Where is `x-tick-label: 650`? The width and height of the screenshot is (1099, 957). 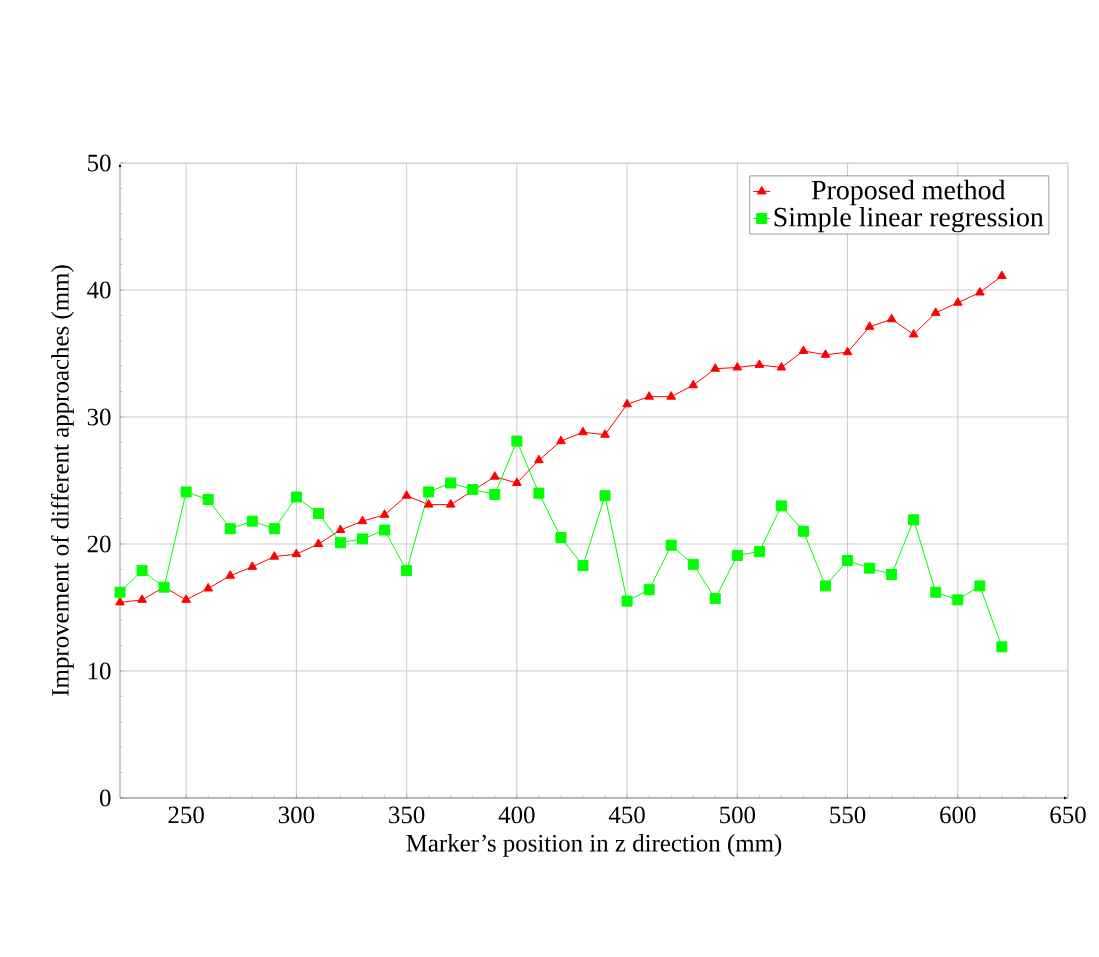 x-tick-label: 650 is located at coordinates (1068, 815).